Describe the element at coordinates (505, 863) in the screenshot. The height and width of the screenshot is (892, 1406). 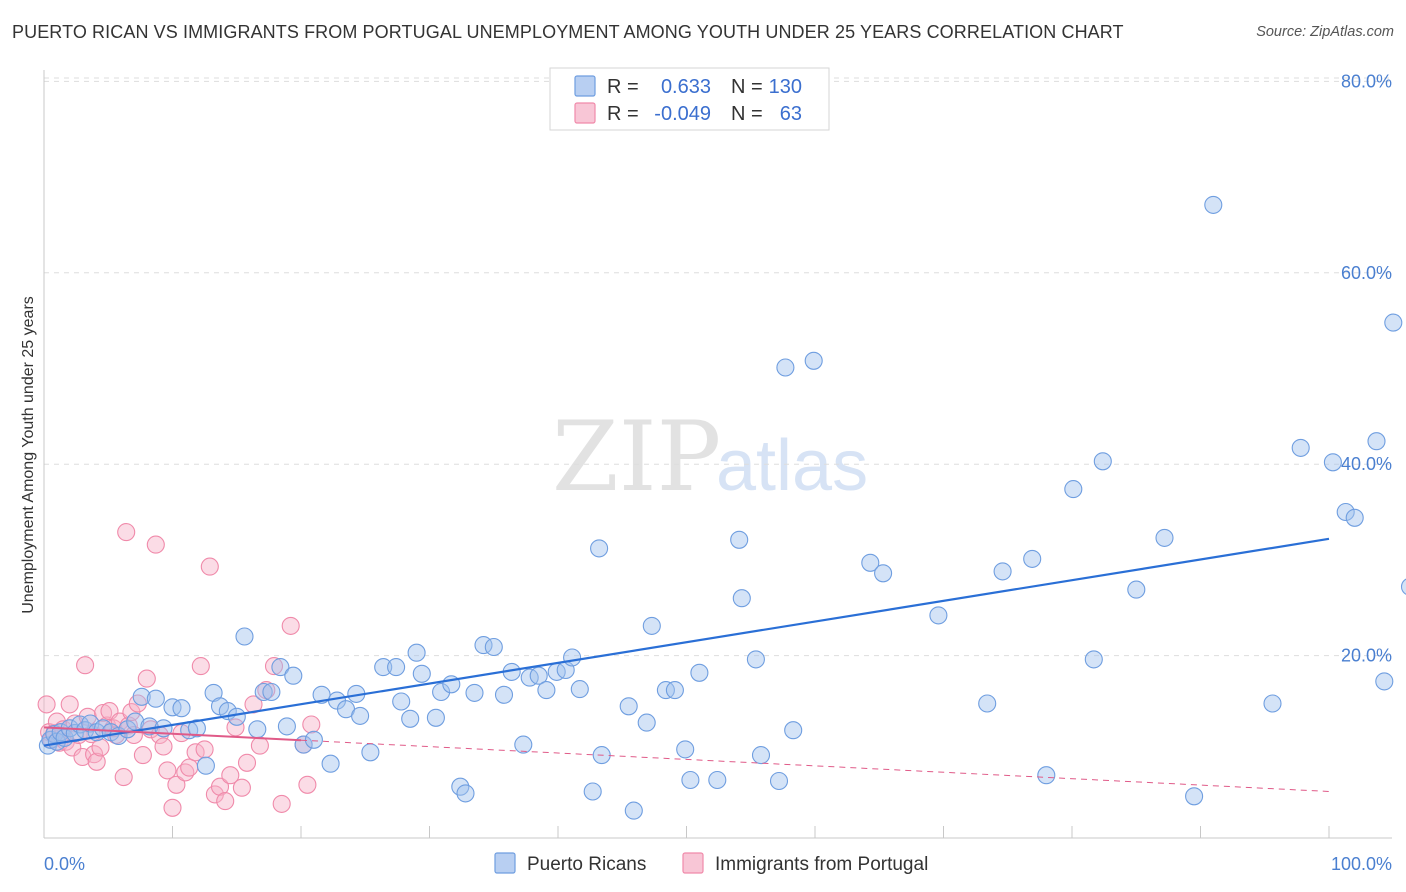
I see `bottom-legend-swatch-blue` at that location.